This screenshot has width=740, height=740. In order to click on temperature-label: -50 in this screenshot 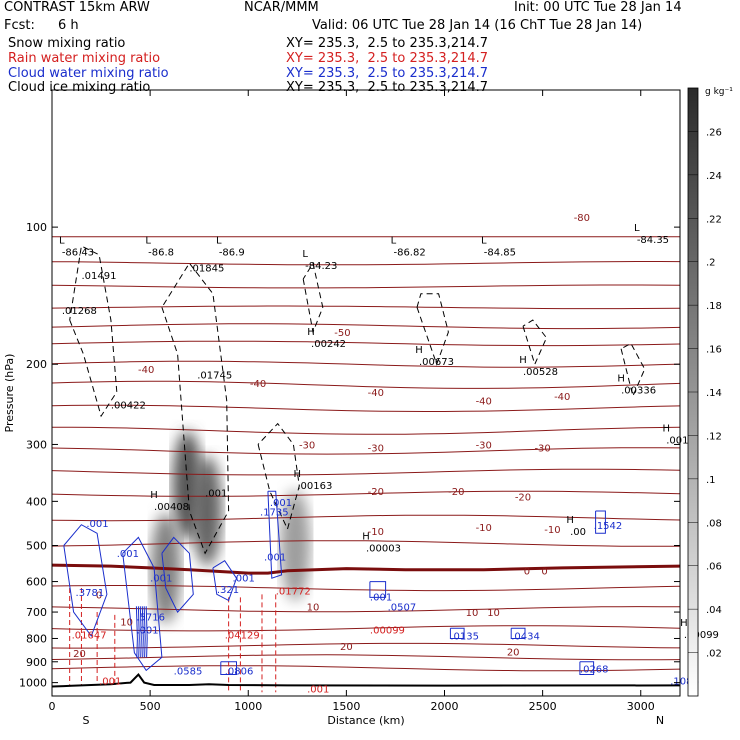, I will do `click(342, 333)`.